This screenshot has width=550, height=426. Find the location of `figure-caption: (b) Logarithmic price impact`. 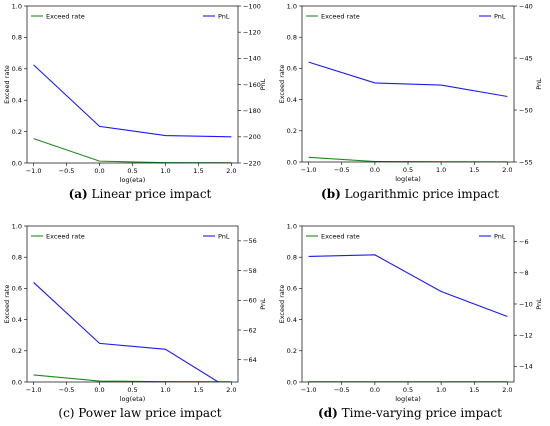

figure-caption: (b) Logarithmic price impact is located at coordinates (410, 194).